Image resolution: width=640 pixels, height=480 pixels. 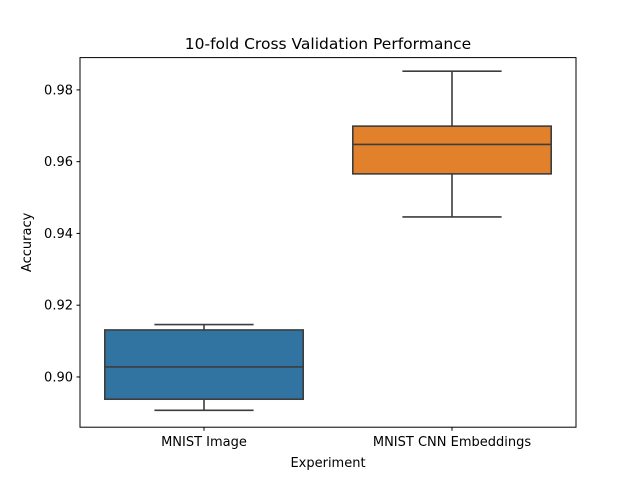 I want to click on y-tick-label: 0.92, so click(x=58, y=306).